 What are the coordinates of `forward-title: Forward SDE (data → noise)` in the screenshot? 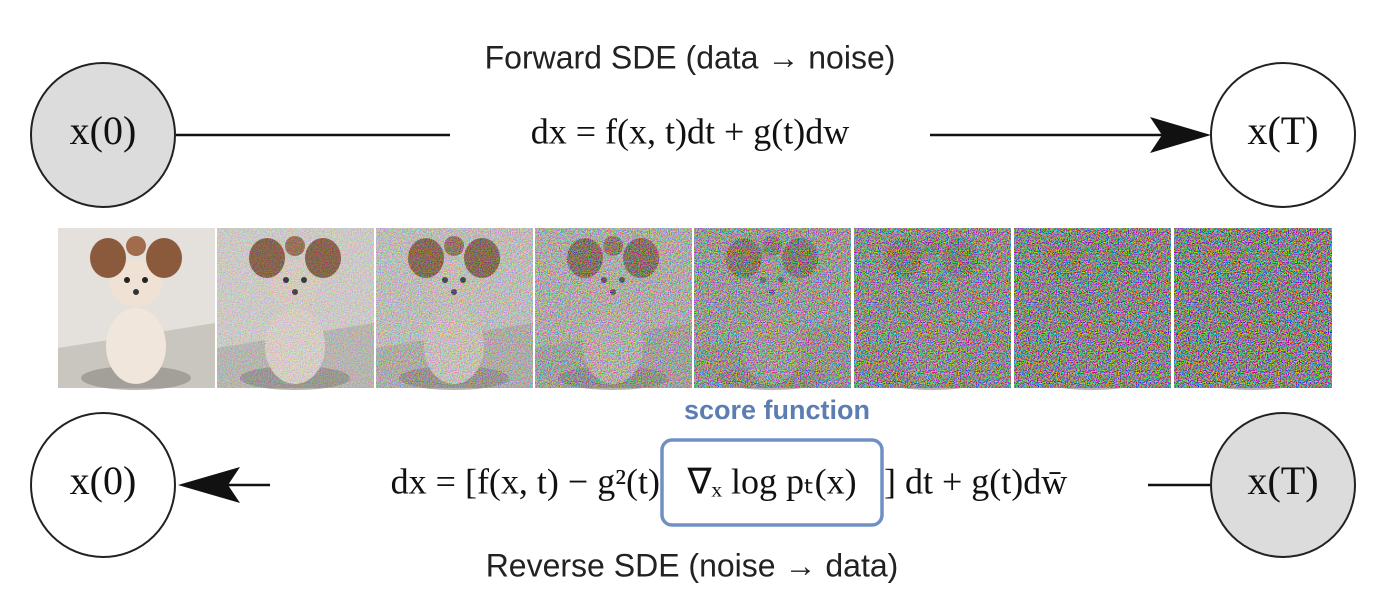 It's located at (690, 57).